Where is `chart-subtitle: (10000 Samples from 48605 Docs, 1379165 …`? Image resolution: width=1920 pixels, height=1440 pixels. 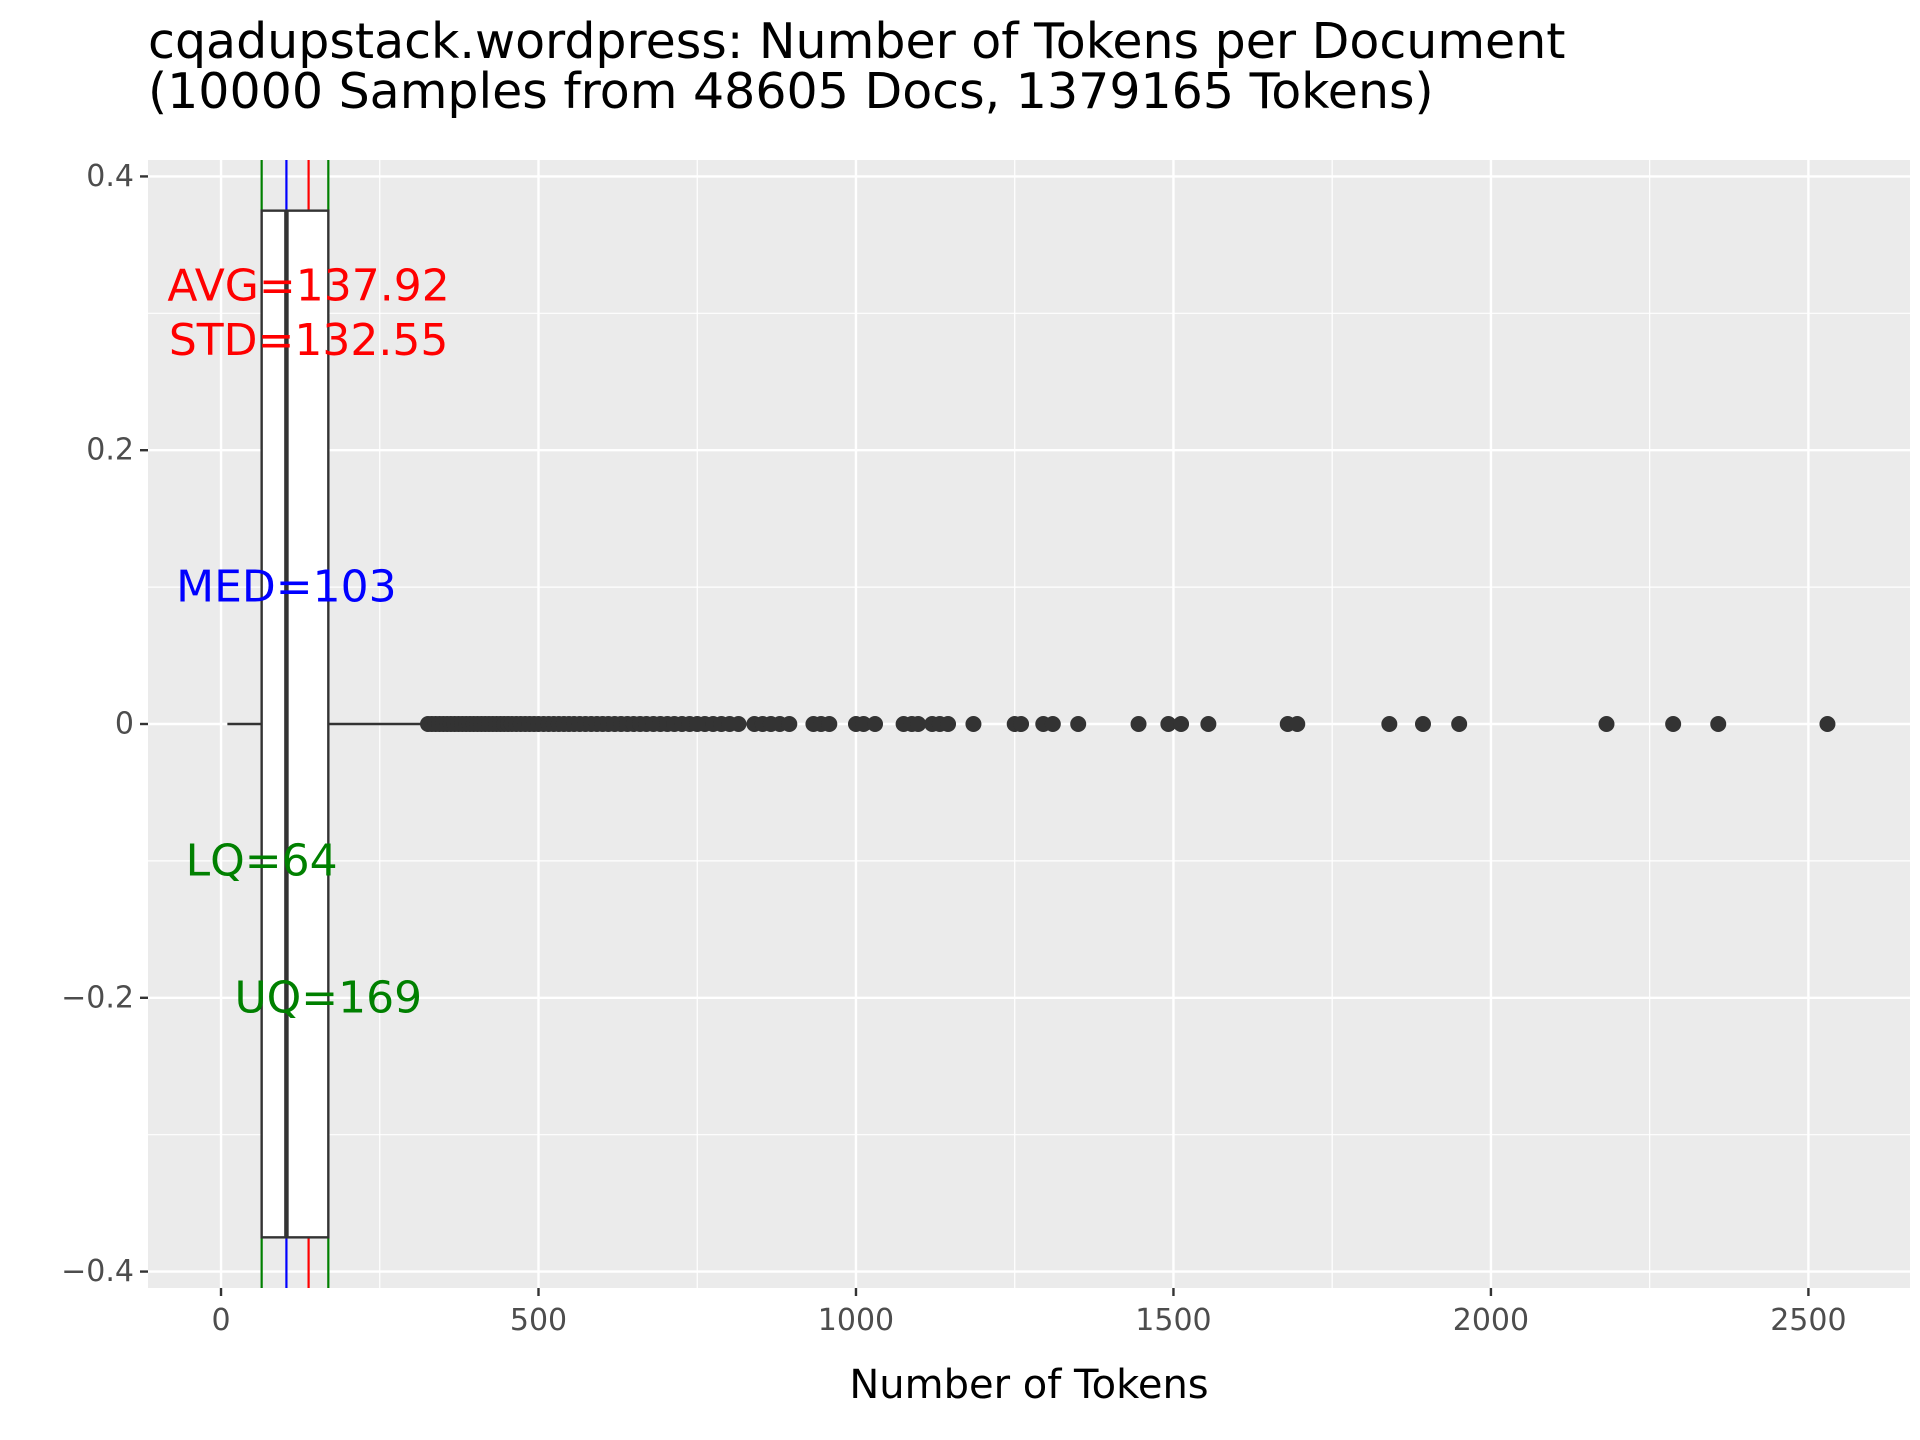
chart-subtitle: (10000 Samples from 48605 Docs, 1379165 … is located at coordinates (791, 91).